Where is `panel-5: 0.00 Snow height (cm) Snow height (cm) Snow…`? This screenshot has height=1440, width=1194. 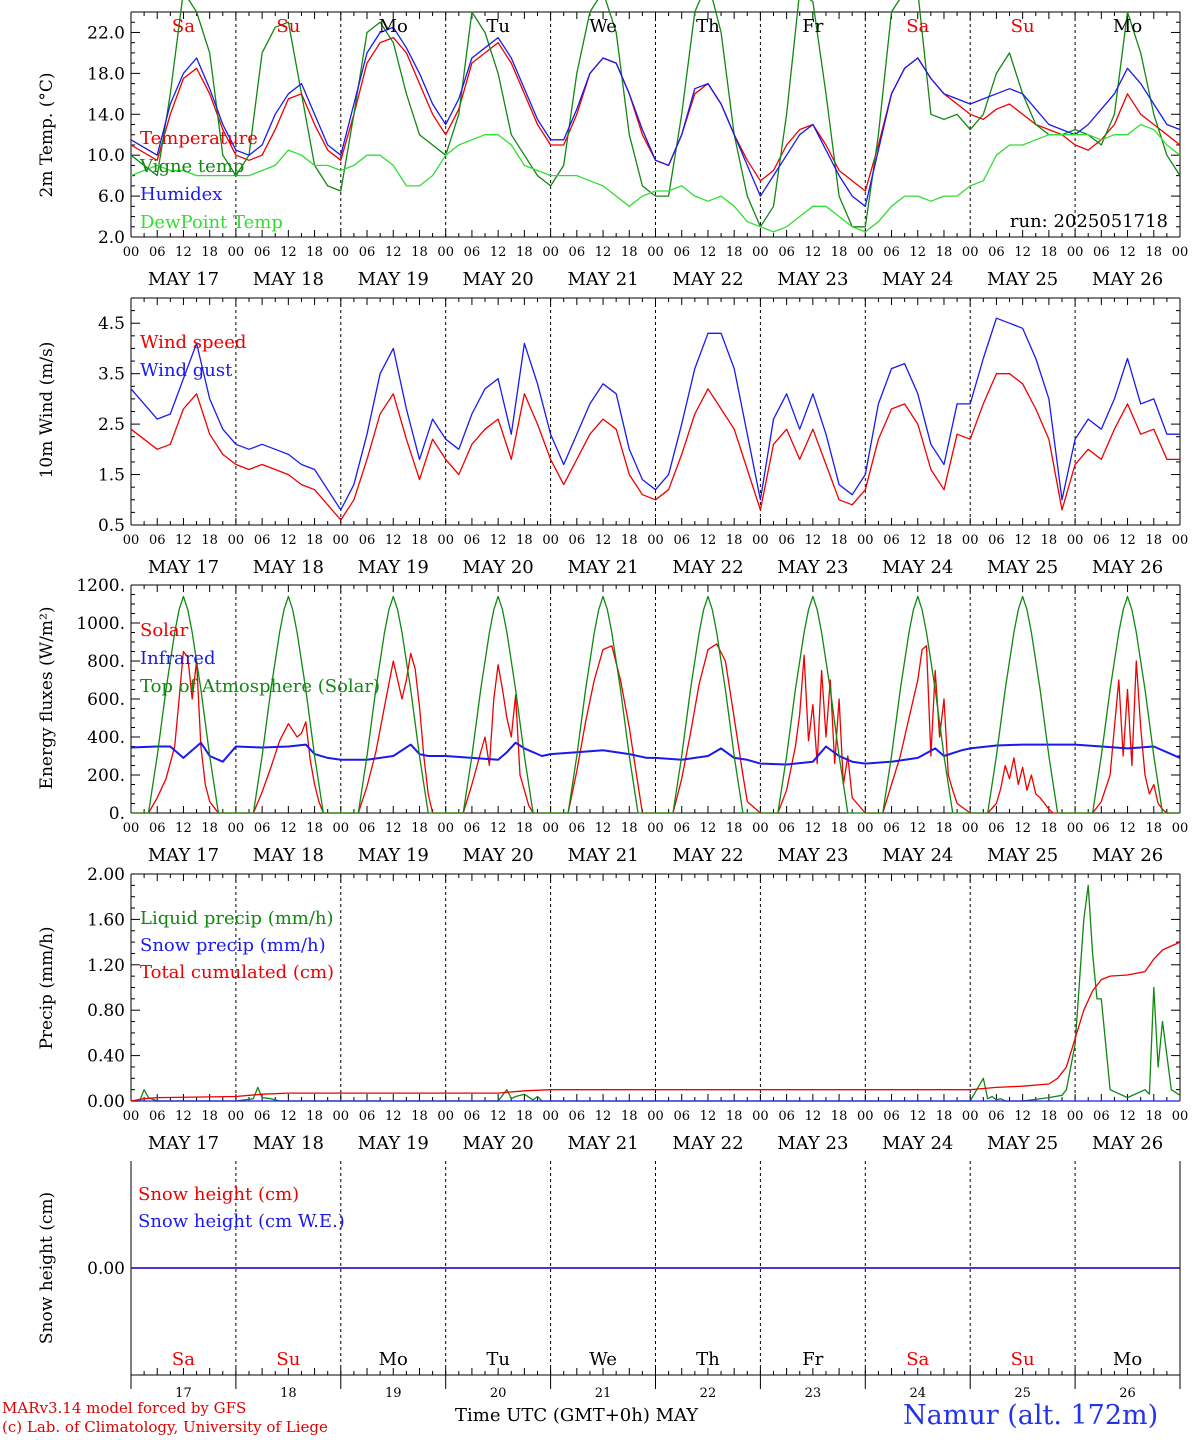 panel-5: 0.00 Snow height (cm) Snow height (cm) Snow… is located at coordinates (609, 1268).